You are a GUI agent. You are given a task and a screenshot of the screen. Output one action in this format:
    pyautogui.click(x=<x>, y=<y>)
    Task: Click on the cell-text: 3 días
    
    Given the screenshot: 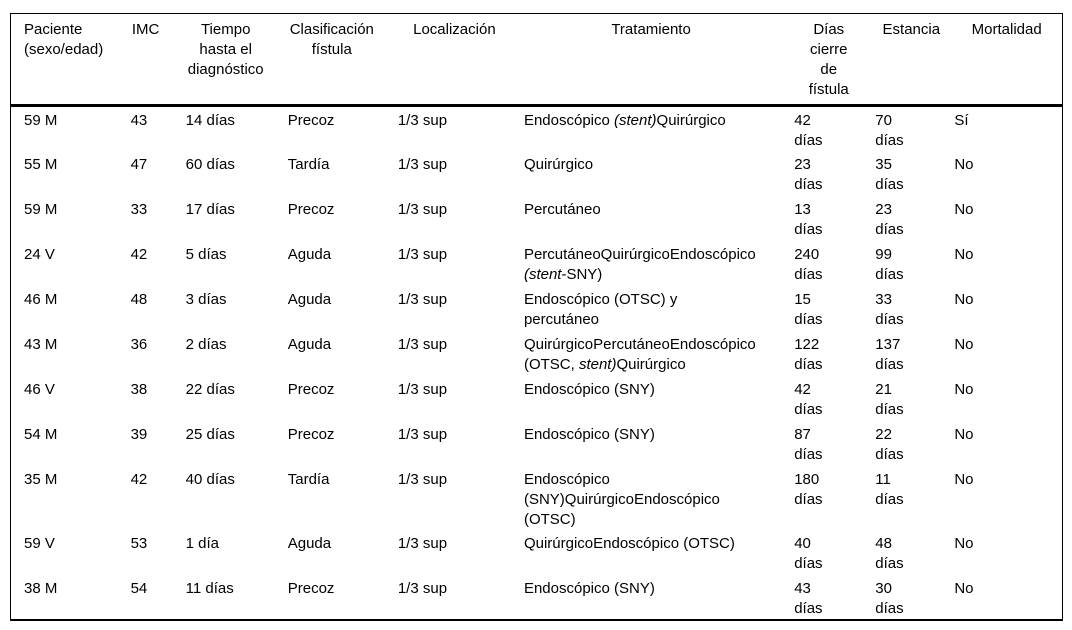 What is the action you would take?
    pyautogui.click(x=206, y=299)
    